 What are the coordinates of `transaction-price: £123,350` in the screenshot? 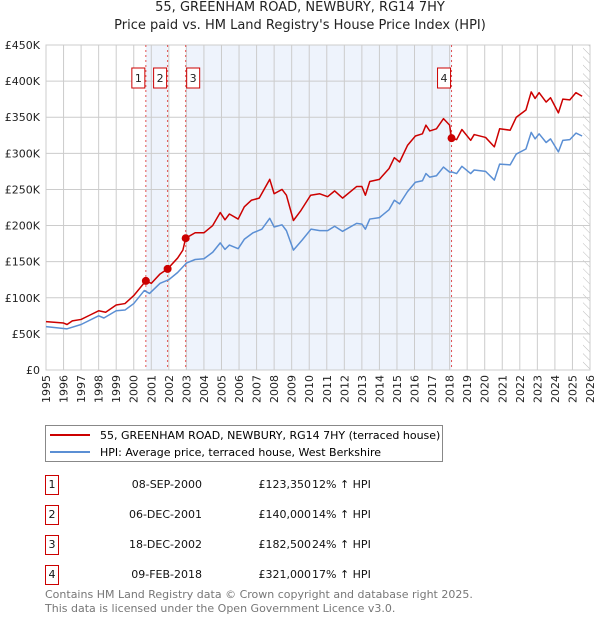 It's located at (285, 484).